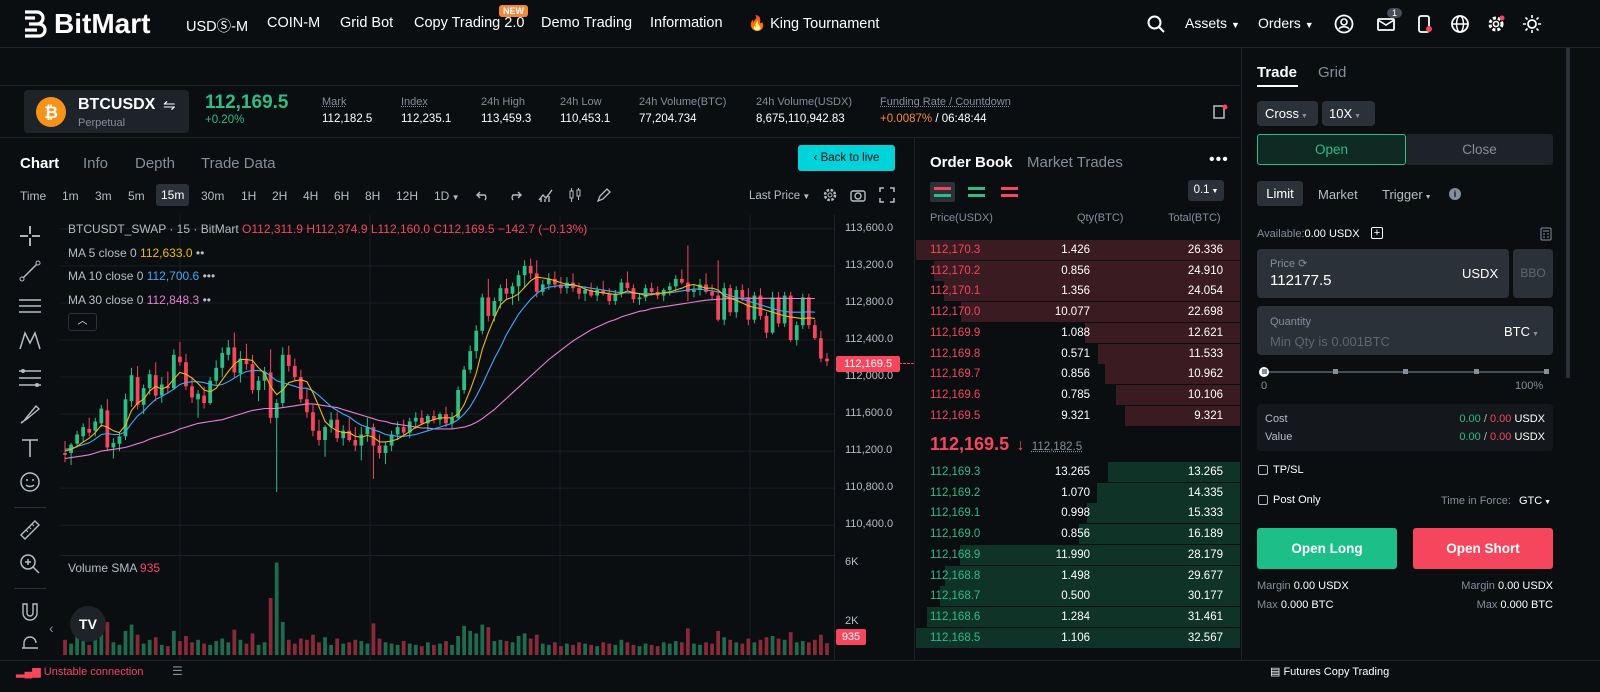 The height and width of the screenshot is (692, 1600). I want to click on last-price-selector: Last Price ▼, so click(779, 196).